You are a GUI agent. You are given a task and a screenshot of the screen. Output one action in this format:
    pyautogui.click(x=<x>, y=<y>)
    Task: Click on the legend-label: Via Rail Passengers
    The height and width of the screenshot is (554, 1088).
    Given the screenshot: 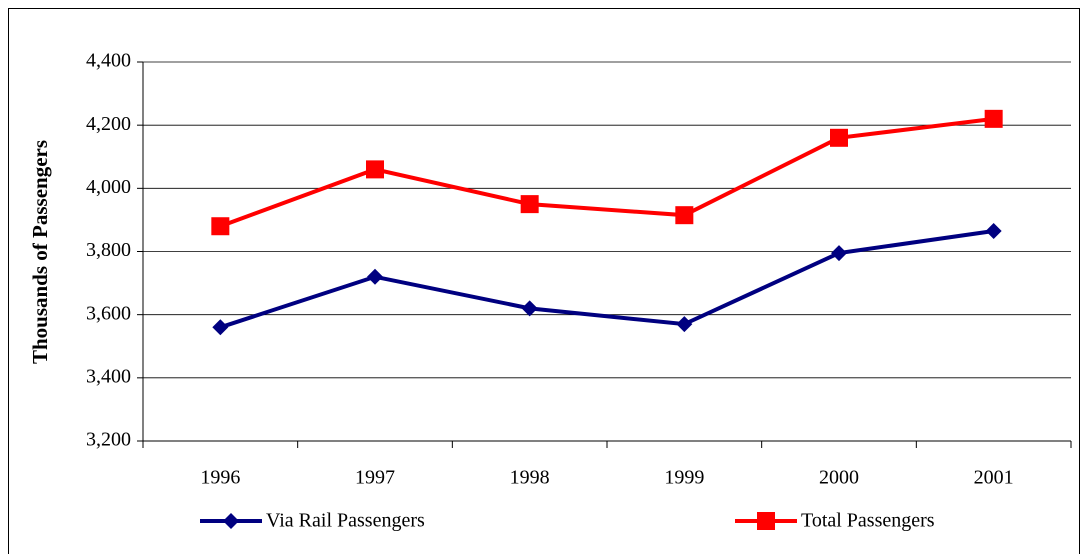 What is the action you would take?
    pyautogui.click(x=345, y=521)
    